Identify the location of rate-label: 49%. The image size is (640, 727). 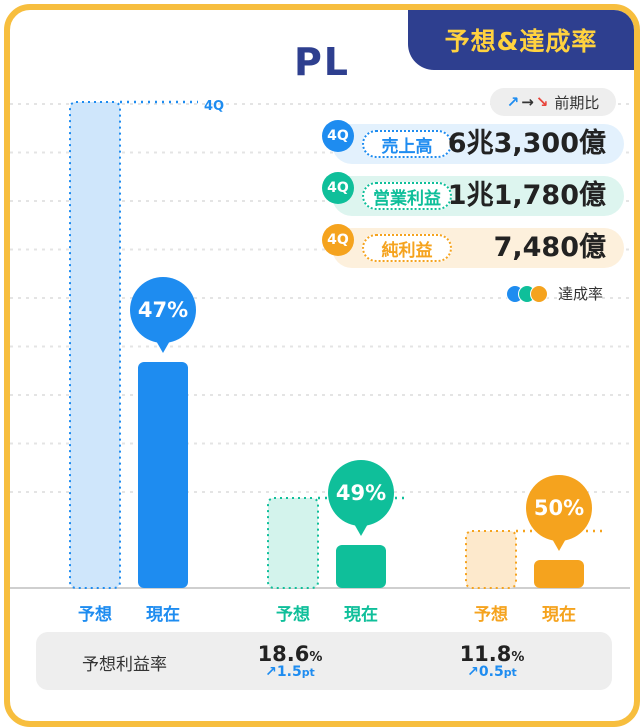
(361, 493).